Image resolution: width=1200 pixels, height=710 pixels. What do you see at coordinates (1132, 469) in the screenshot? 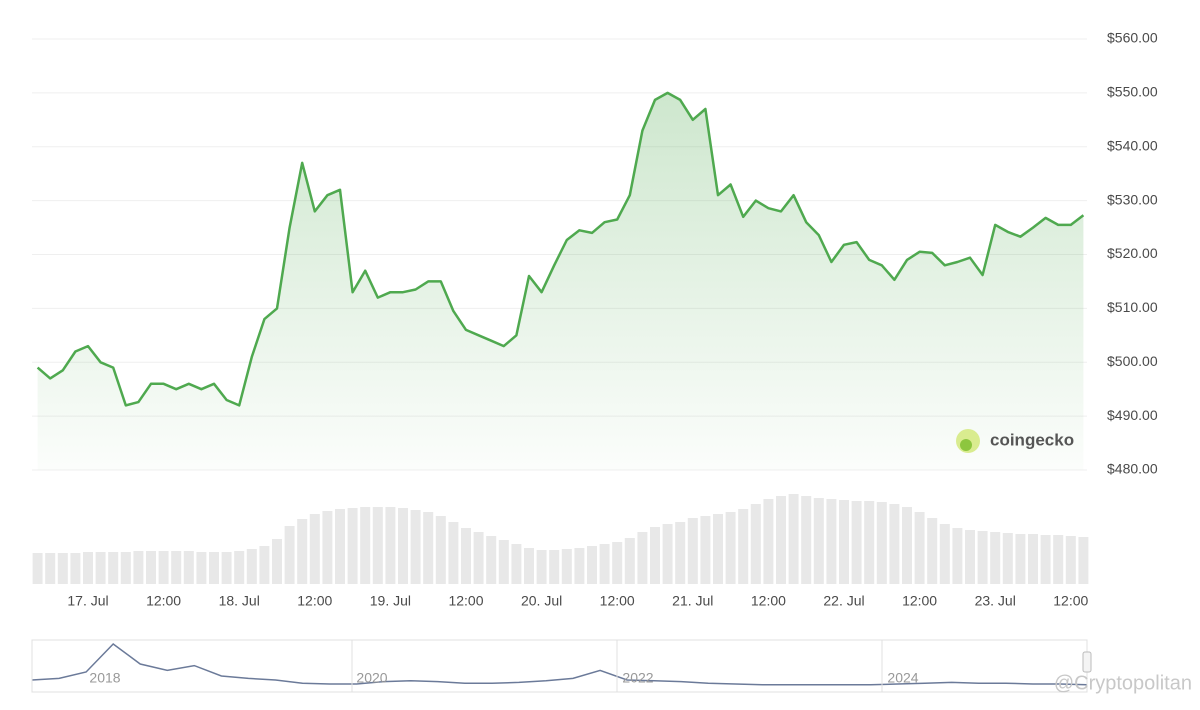
I see `y-tick-label: $480.00` at bounding box center [1132, 469].